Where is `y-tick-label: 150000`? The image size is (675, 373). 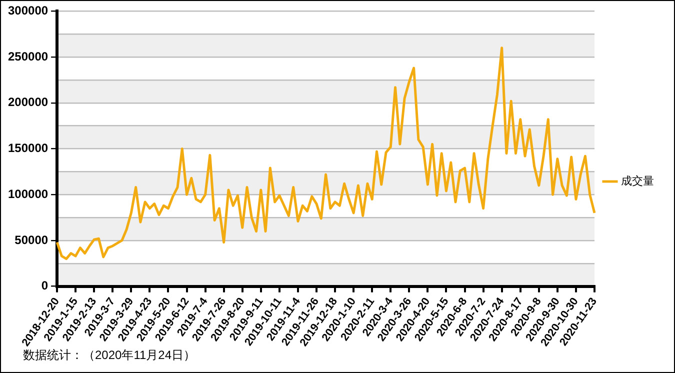
y-tick-label: 150000 is located at coordinates (28, 148).